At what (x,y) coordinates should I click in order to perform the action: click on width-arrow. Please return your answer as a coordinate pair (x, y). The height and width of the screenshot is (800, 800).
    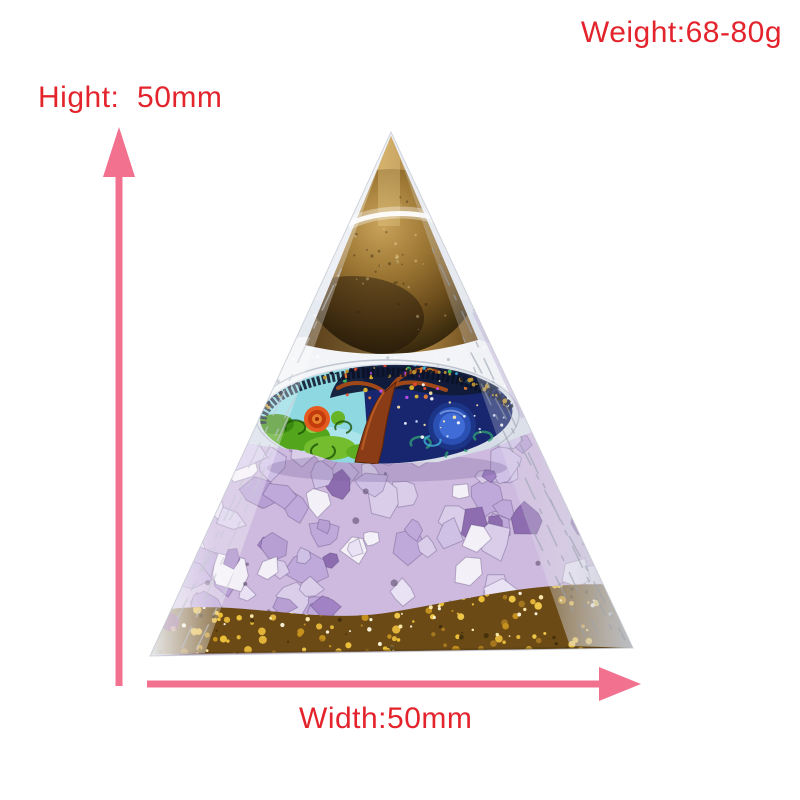
    Looking at the image, I should click on (394, 684).